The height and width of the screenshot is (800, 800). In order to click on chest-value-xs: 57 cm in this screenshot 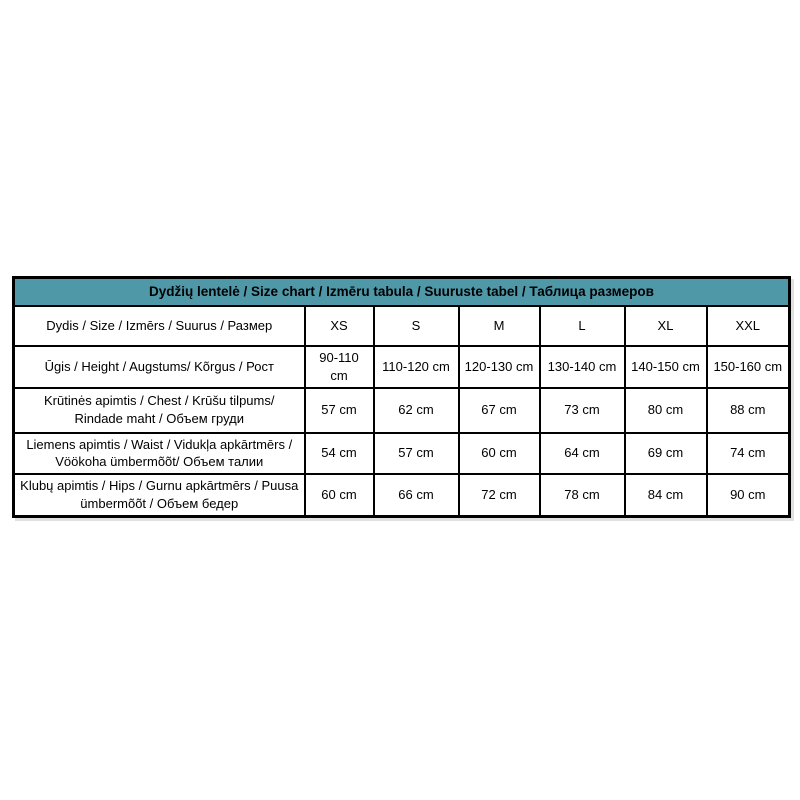, I will do `click(339, 410)`.